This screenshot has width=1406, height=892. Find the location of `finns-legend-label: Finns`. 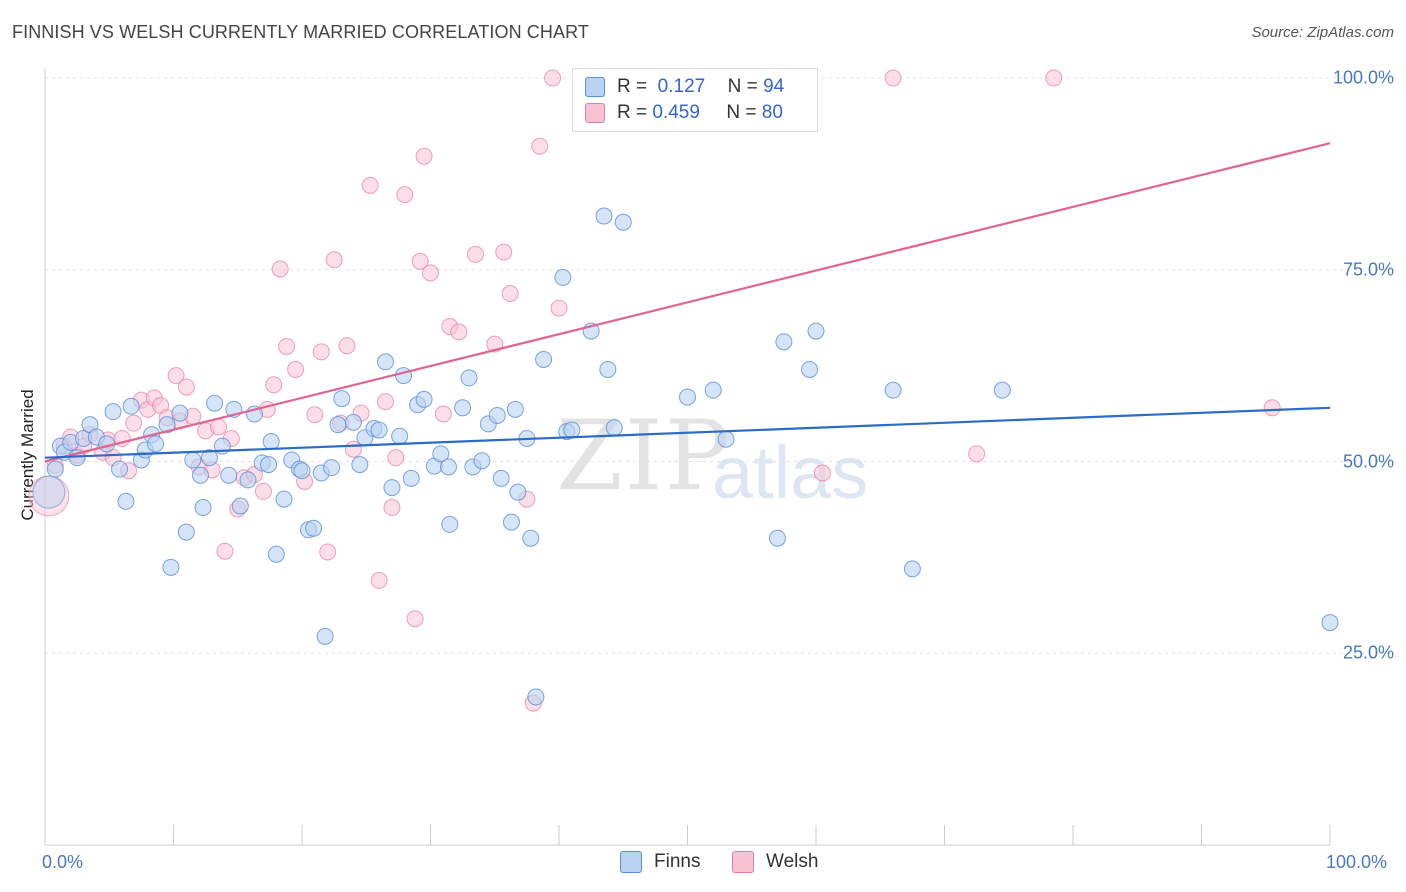

finns-legend-label: Finns is located at coordinates (677, 861).